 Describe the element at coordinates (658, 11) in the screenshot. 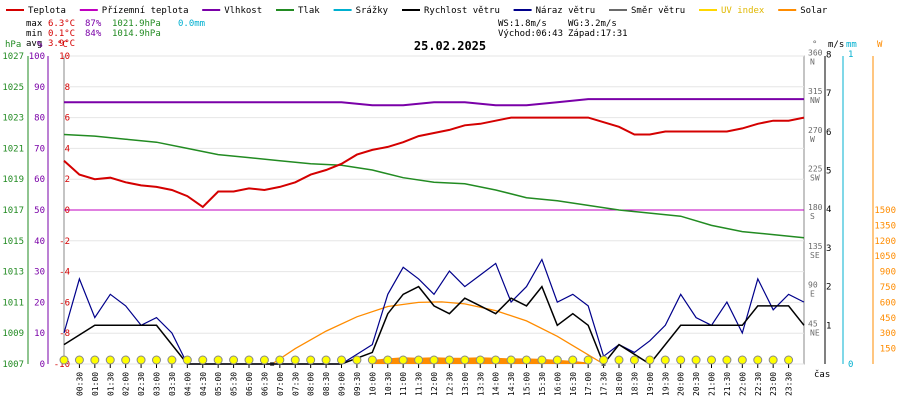

I see `legend-label-7: Směr větru` at that location.